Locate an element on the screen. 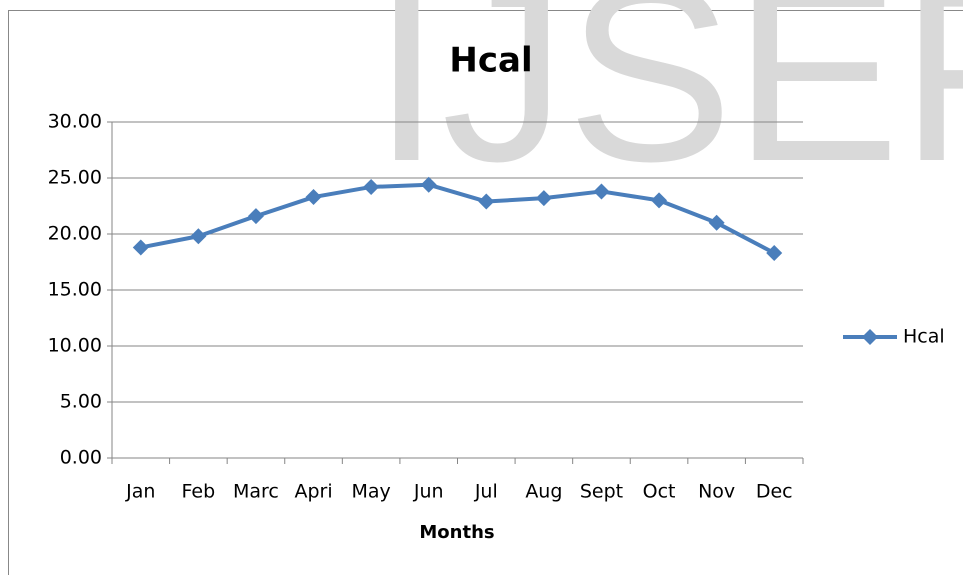 This screenshot has height=575, width=963. x-axis-label: Months is located at coordinates (456, 532).